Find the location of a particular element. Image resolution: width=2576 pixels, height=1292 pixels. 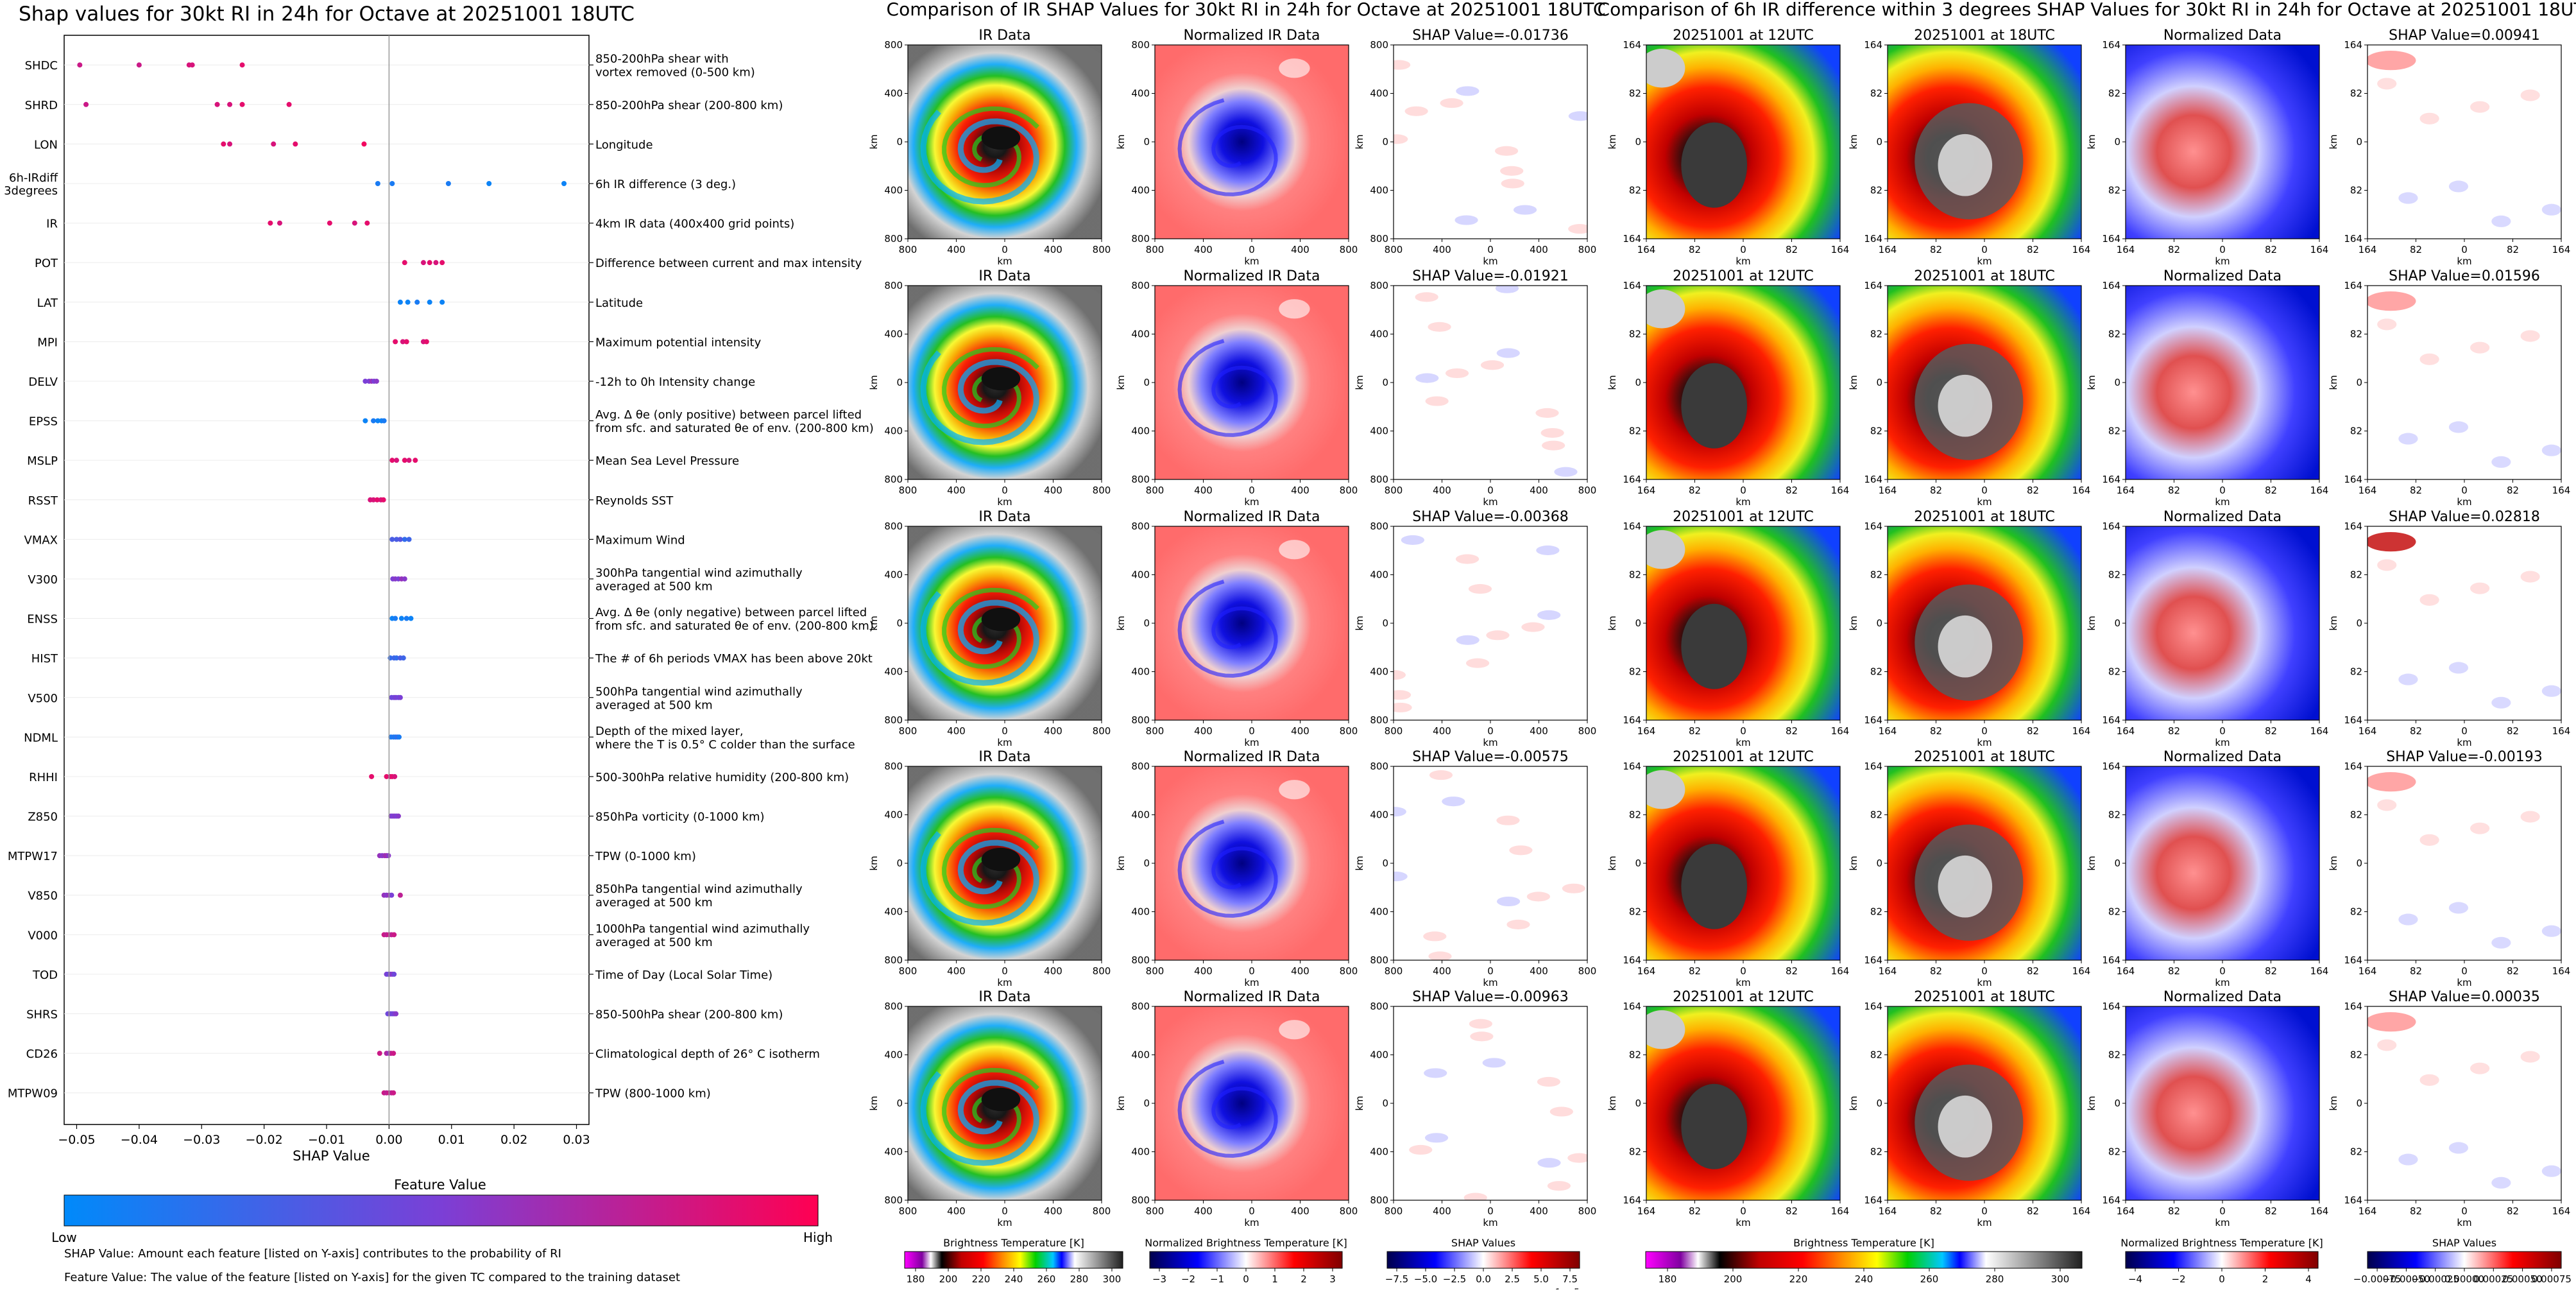

diff-cold-core-center is located at coordinates (1965, 886).